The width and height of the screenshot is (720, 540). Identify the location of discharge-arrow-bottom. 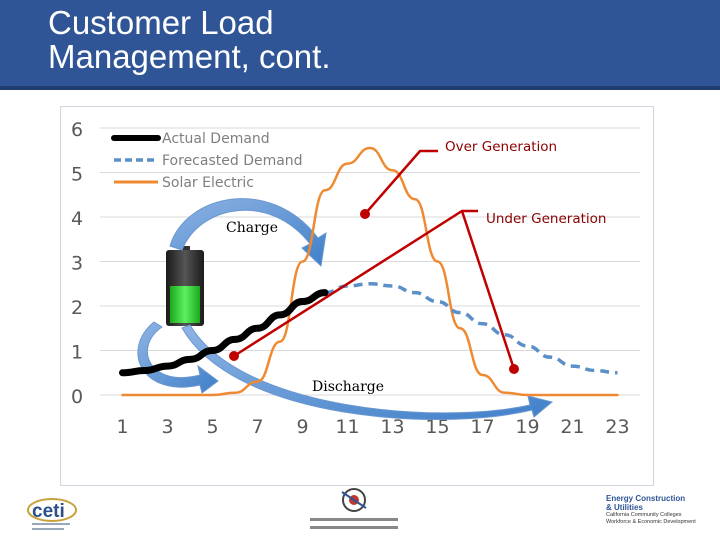
(367, 372).